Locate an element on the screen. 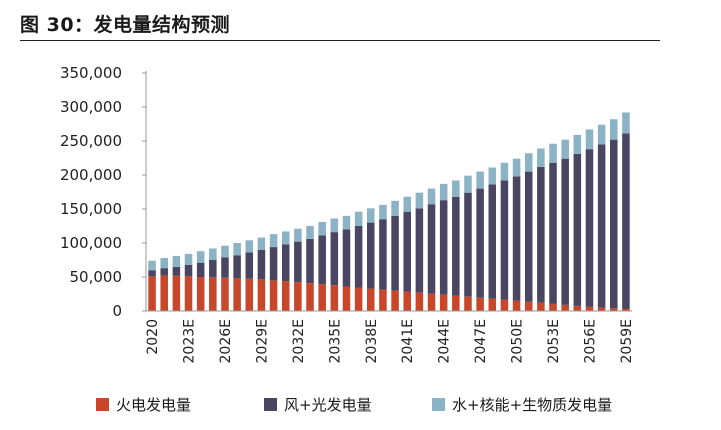  x-tick-label: 2038E is located at coordinates (372, 341).